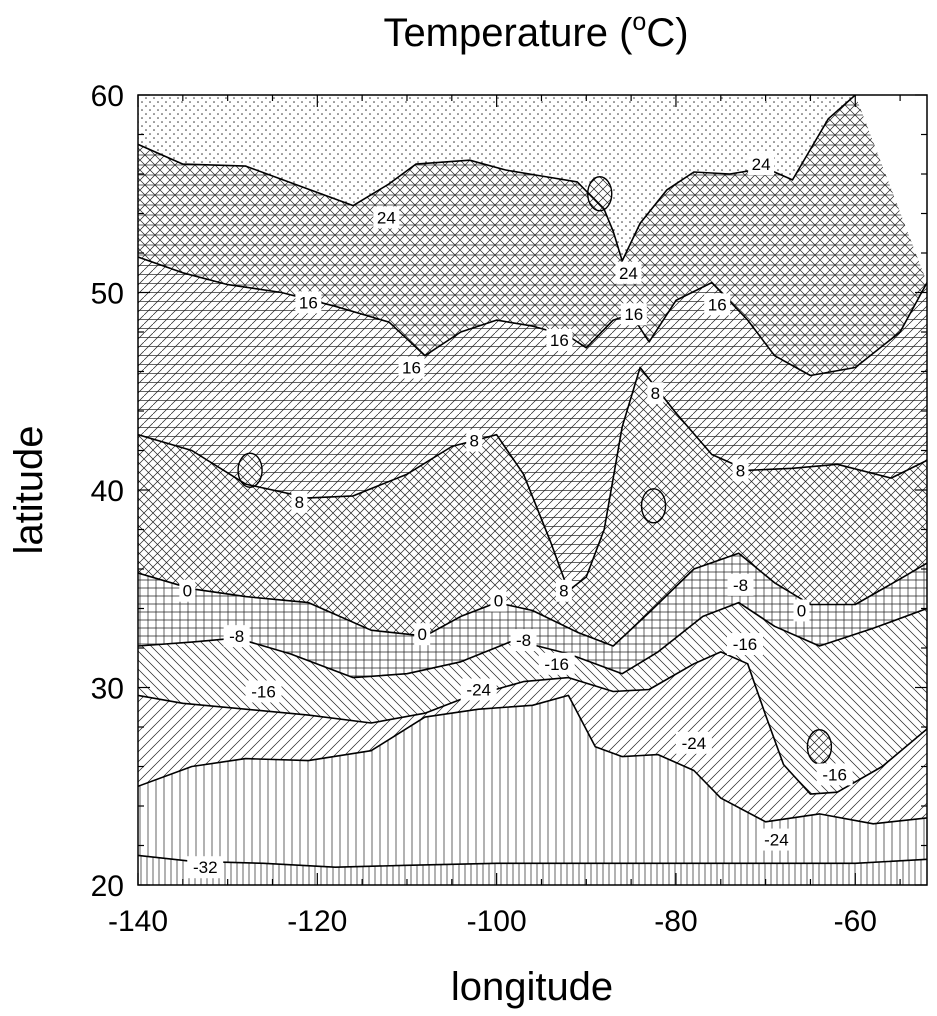 The height and width of the screenshot is (1016, 937). What do you see at coordinates (138, 921) in the screenshot?
I see `x-tick-label: -140` at bounding box center [138, 921].